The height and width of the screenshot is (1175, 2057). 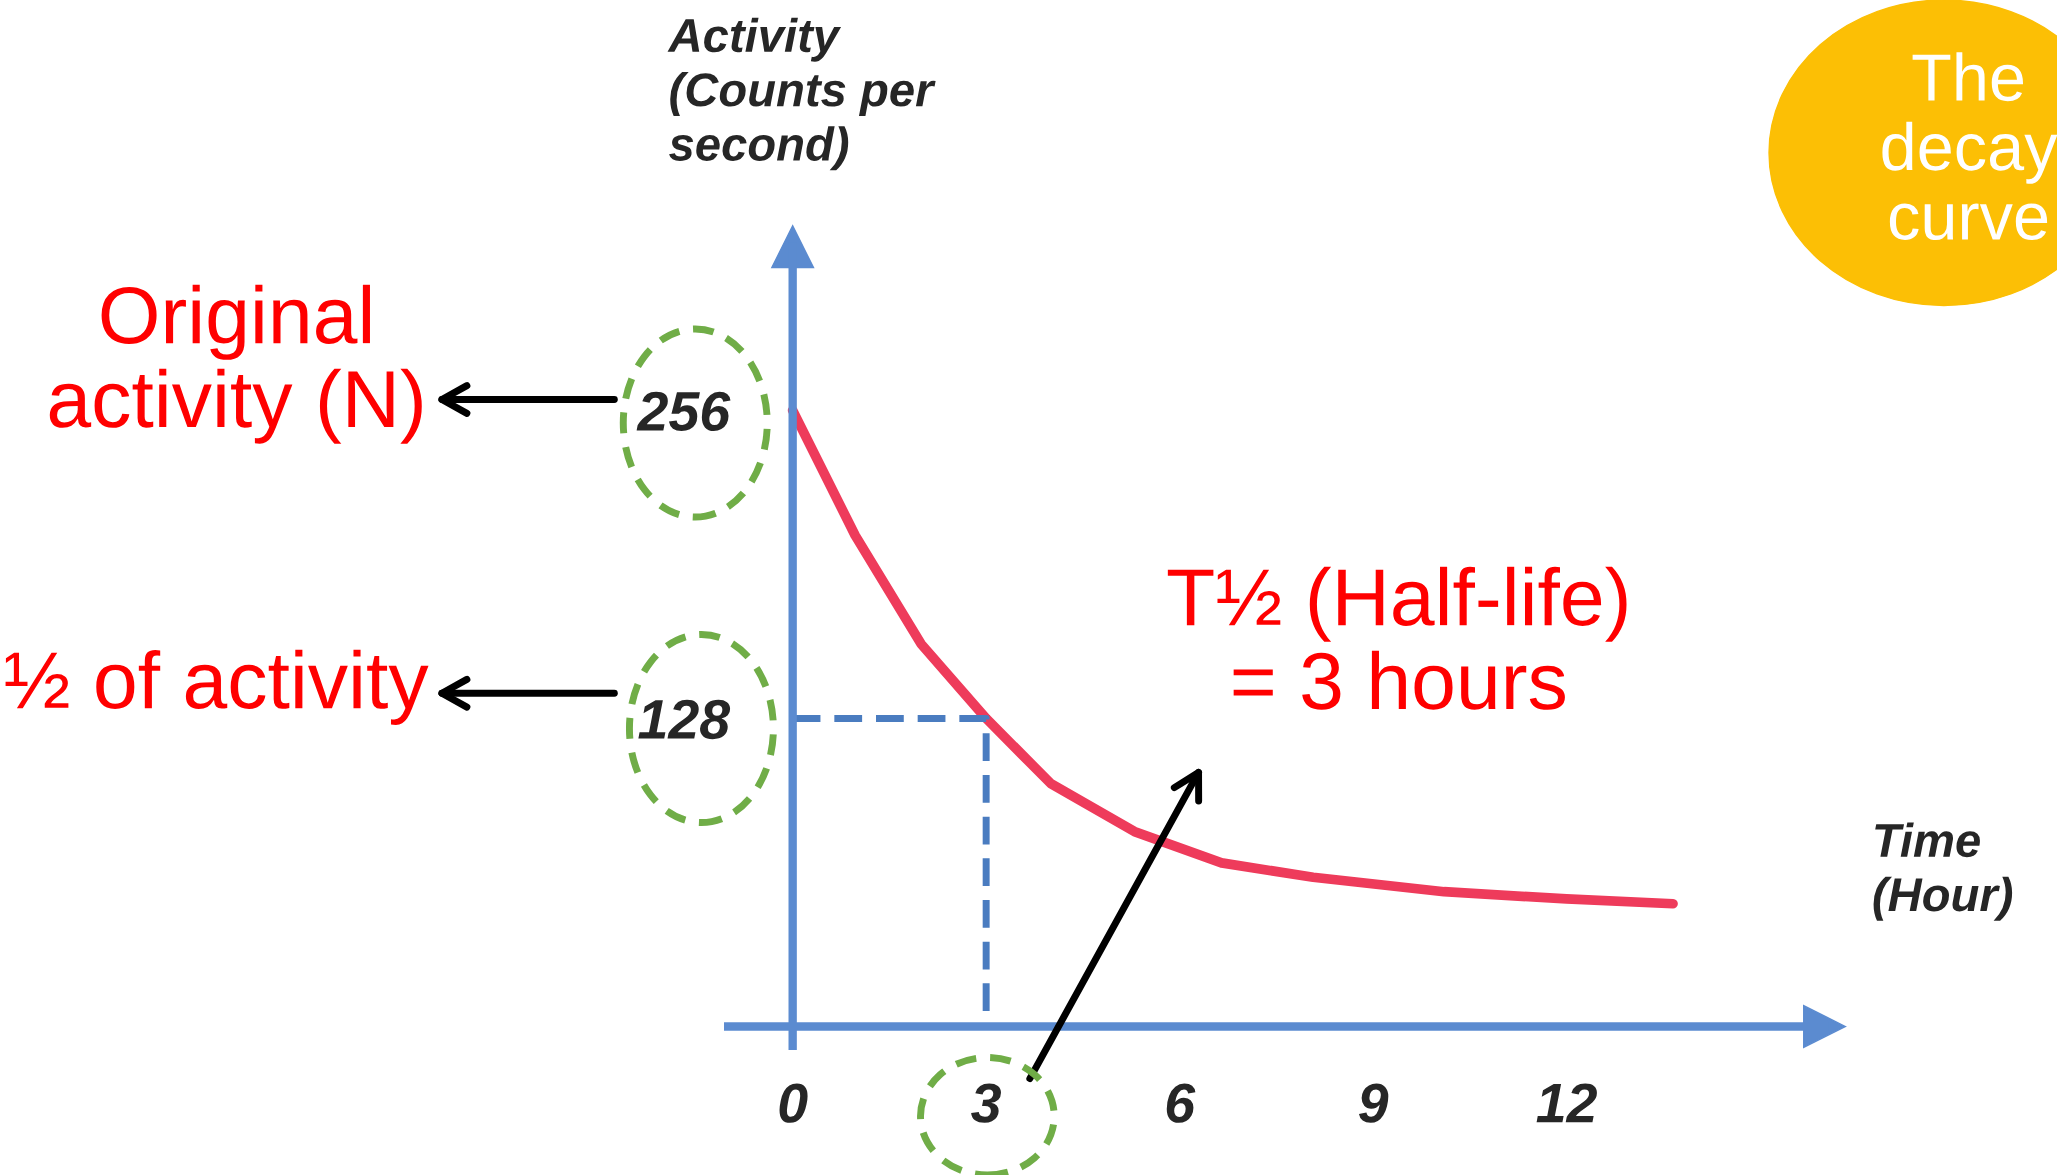 What do you see at coordinates (1943, 871) in the screenshot?
I see `x-axis-title: Time (Hour)` at bounding box center [1943, 871].